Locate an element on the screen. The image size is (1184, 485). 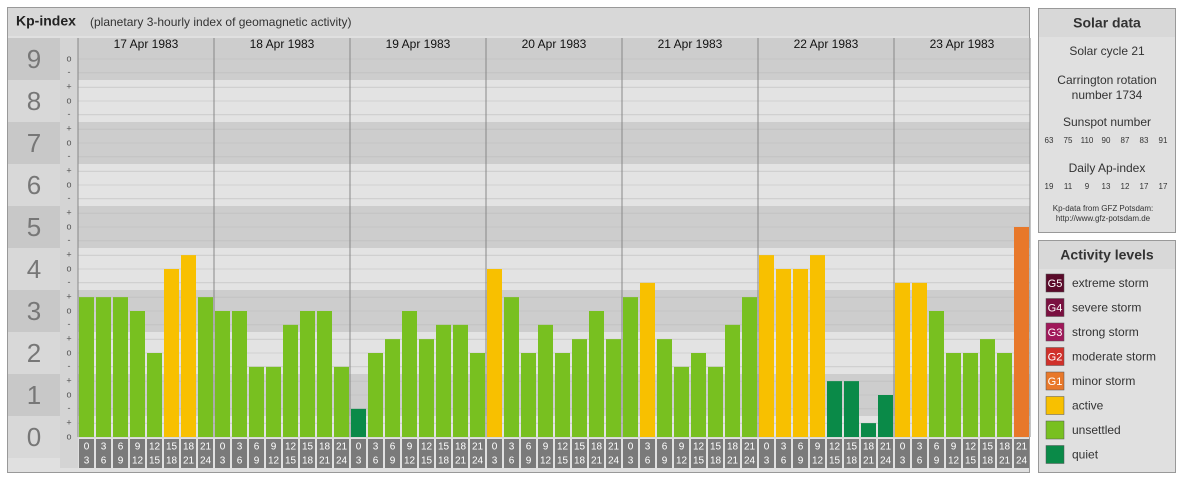
y-tick-label: 4 is located at coordinates (34, 269).